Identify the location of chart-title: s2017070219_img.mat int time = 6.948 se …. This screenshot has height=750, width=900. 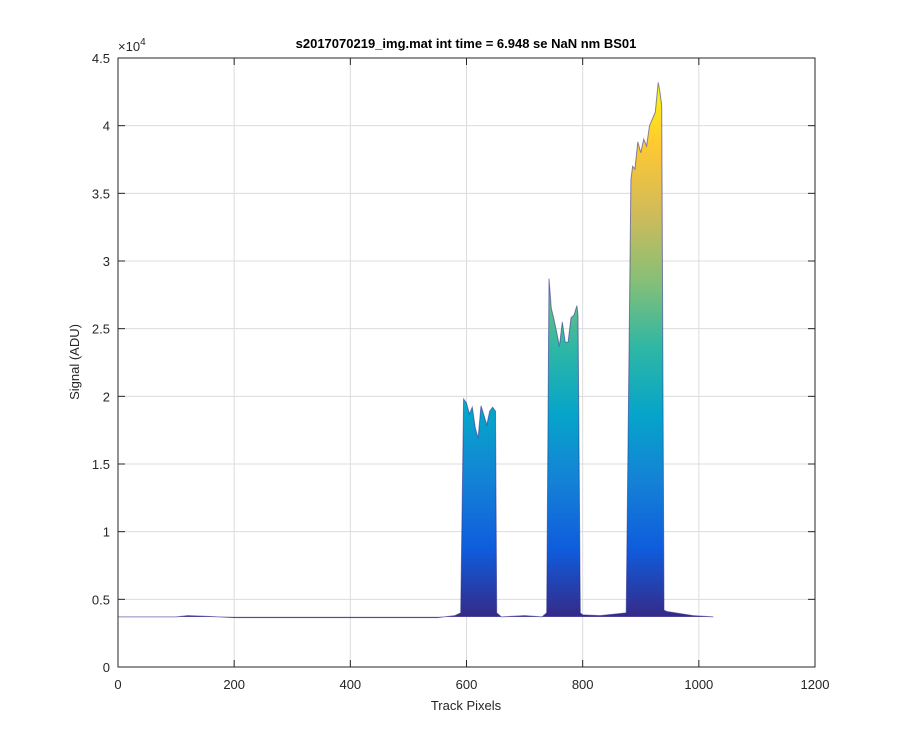
(466, 43).